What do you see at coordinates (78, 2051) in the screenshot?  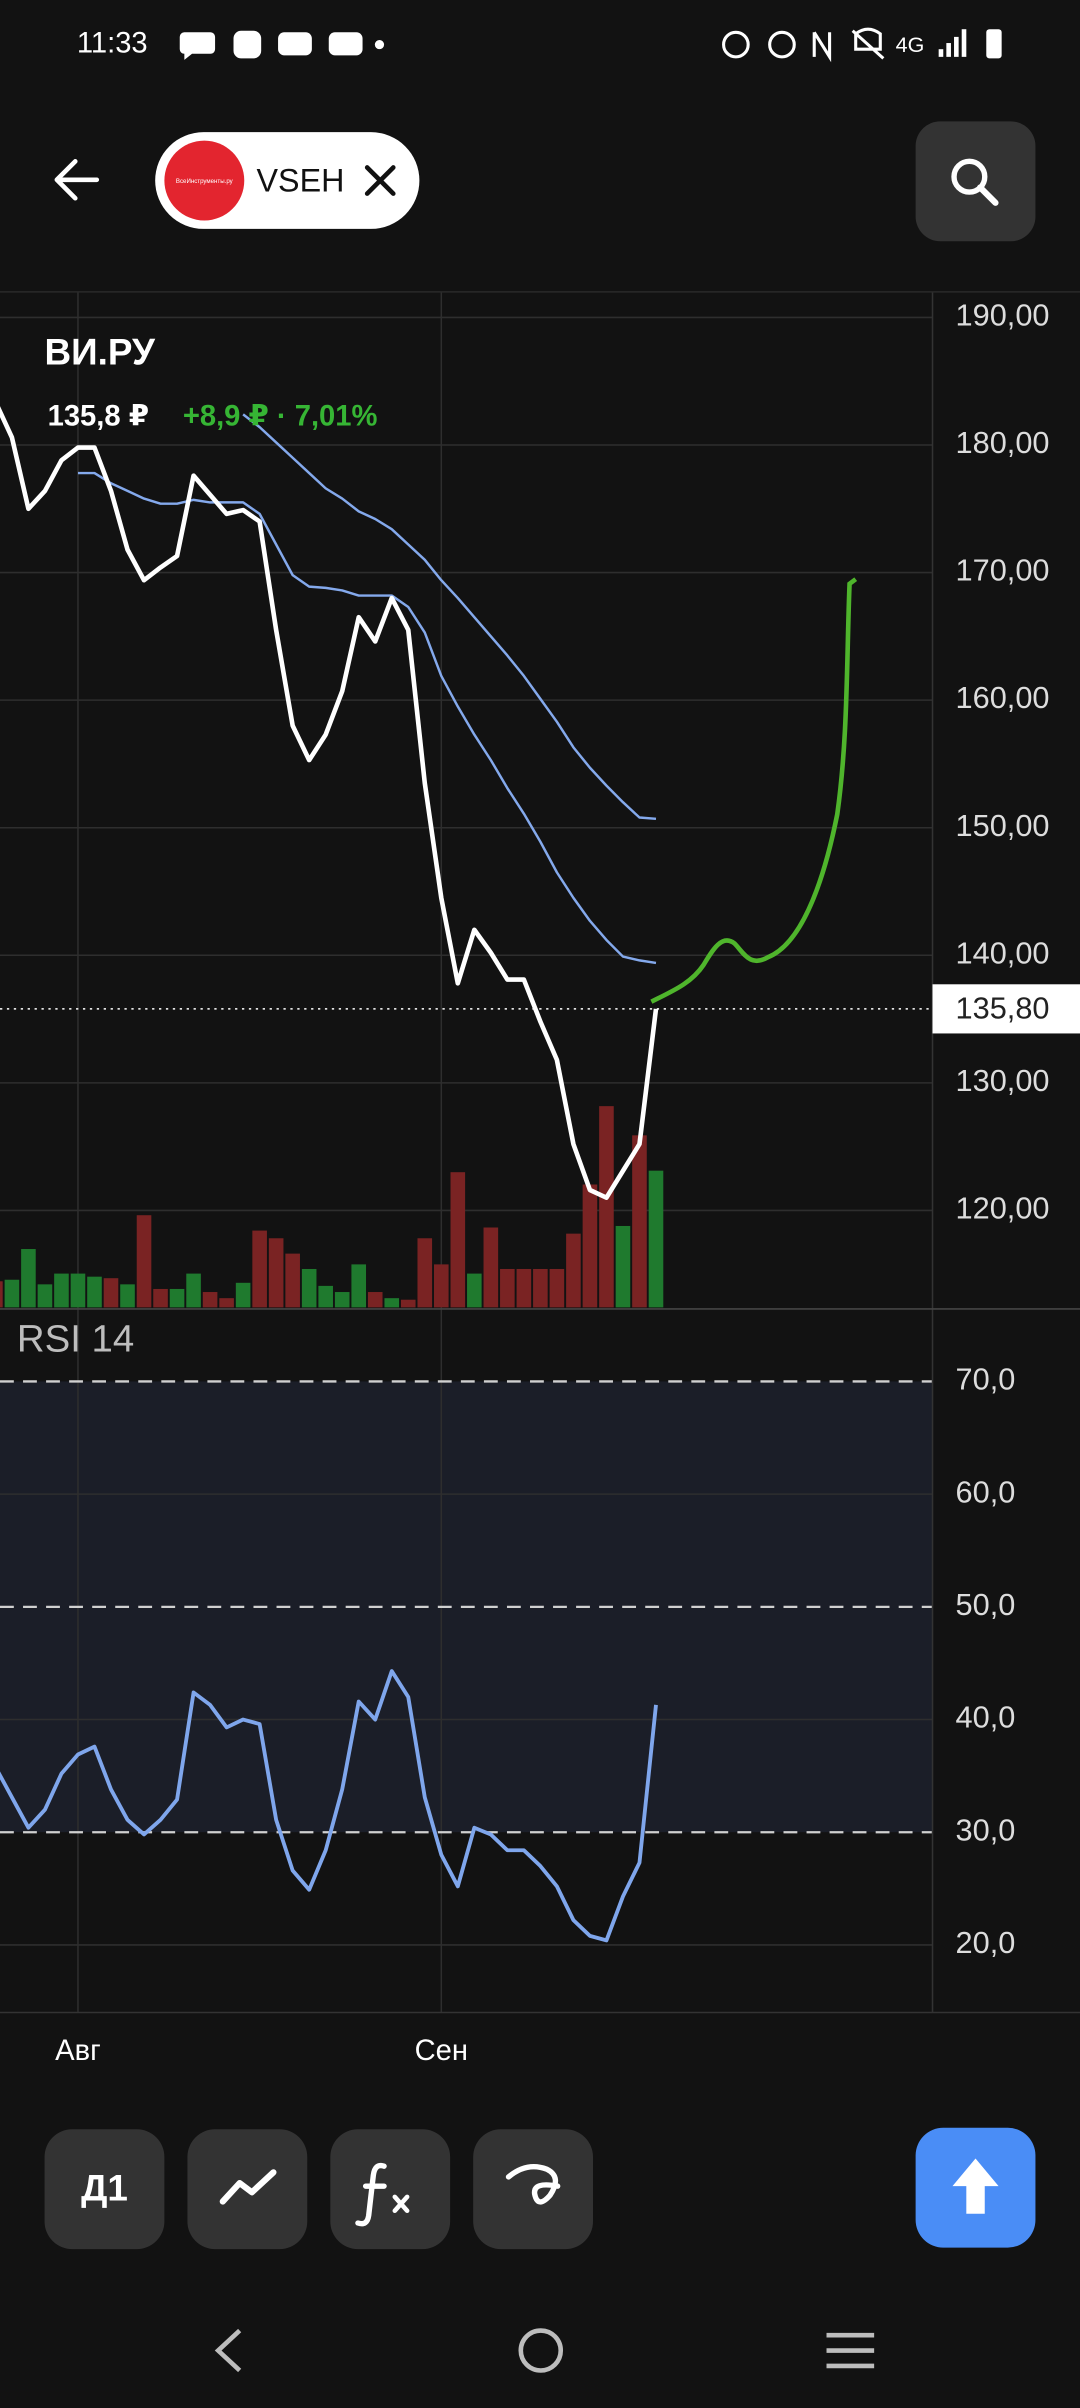 I see `x-tick-label: Авг` at bounding box center [78, 2051].